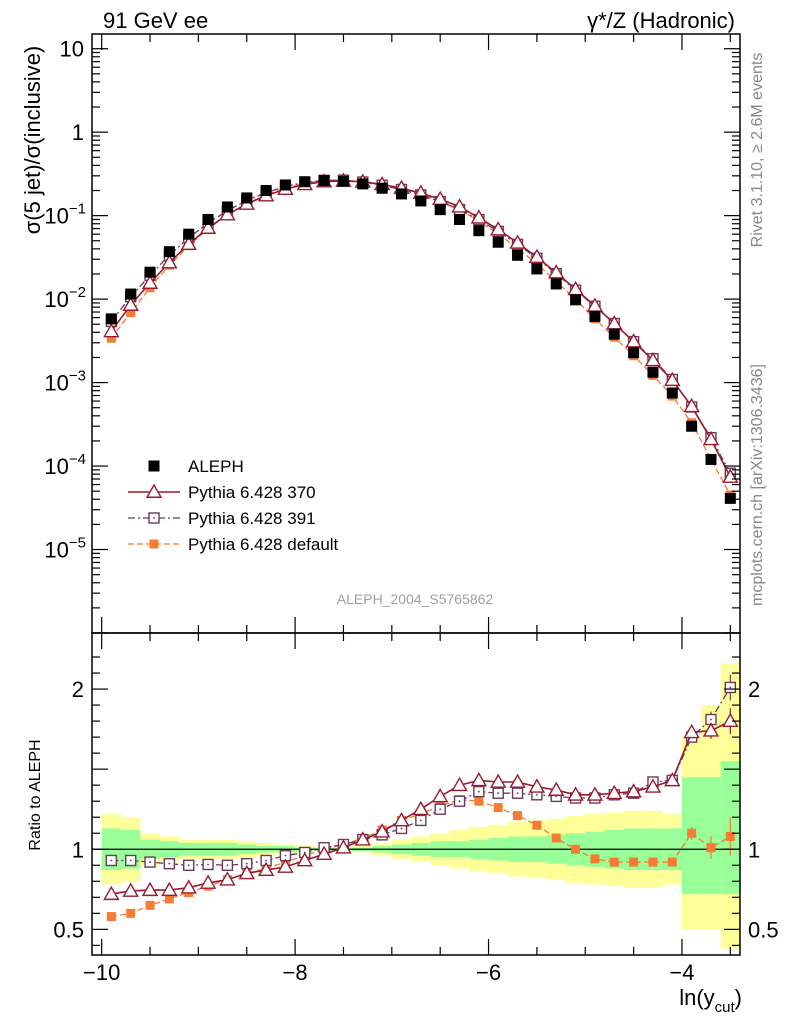 The width and height of the screenshot is (786, 1024). I want to click on x-tick-label: −6, so click(488, 972).